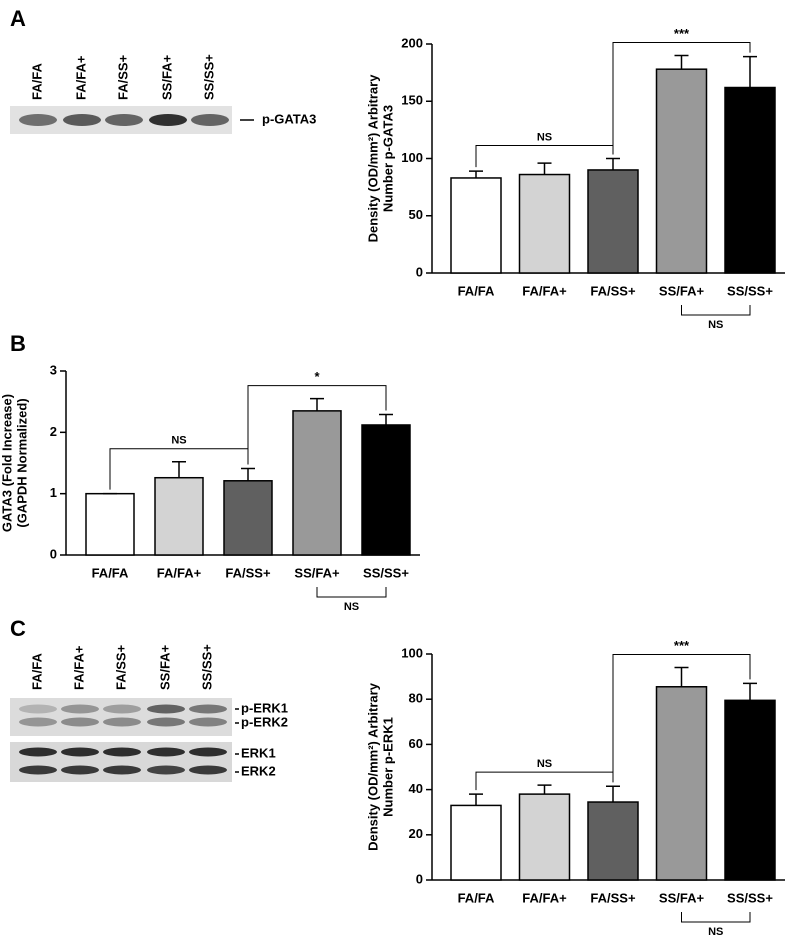  I want to click on band-label: p-GATA3, so click(289, 118).